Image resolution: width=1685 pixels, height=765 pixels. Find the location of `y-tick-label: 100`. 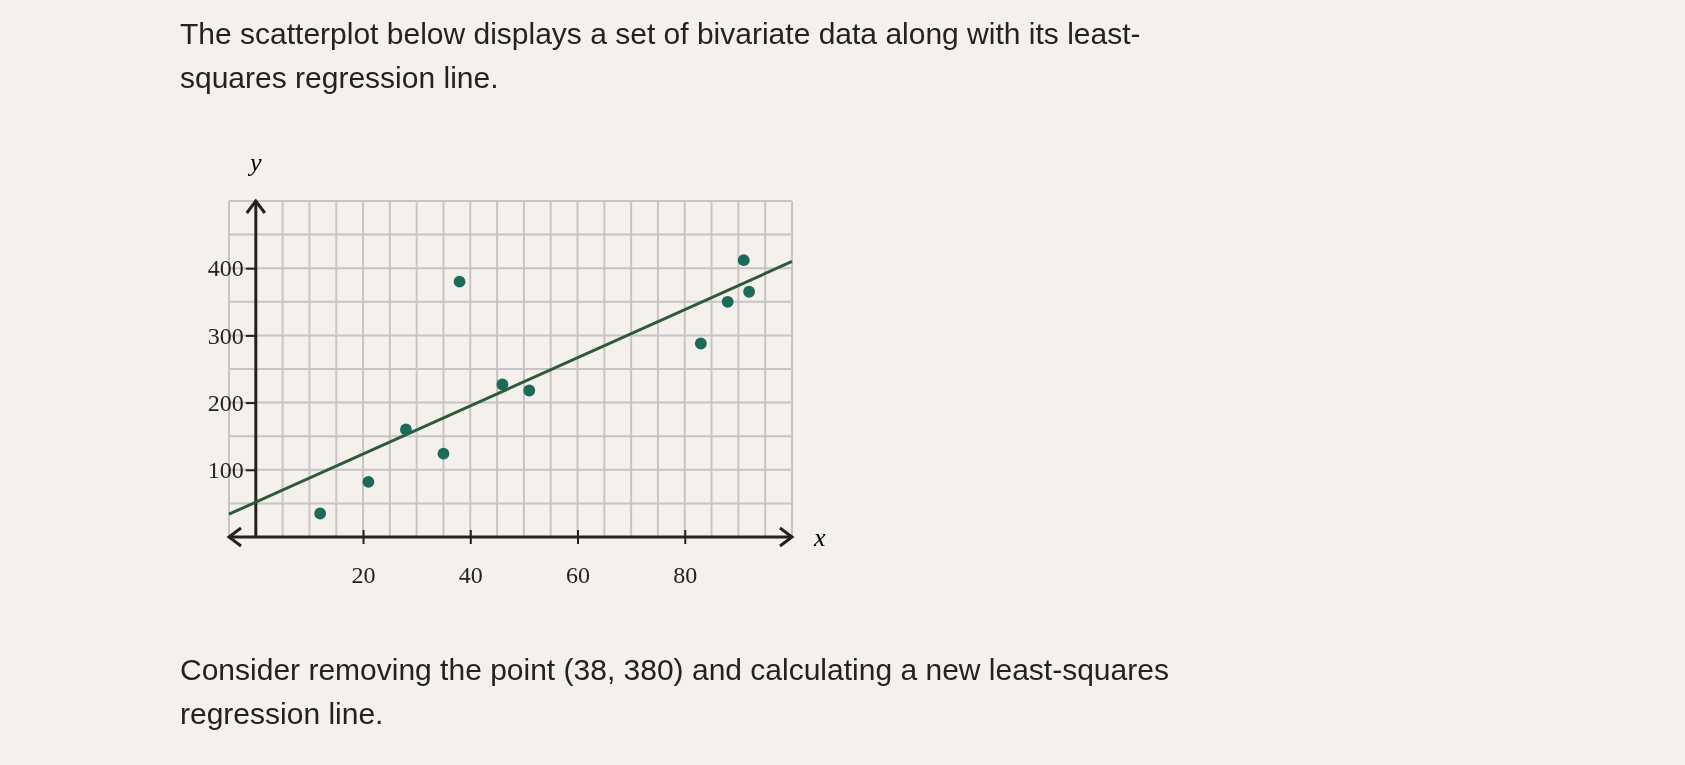

y-tick-label: 100 is located at coordinates (225, 469).